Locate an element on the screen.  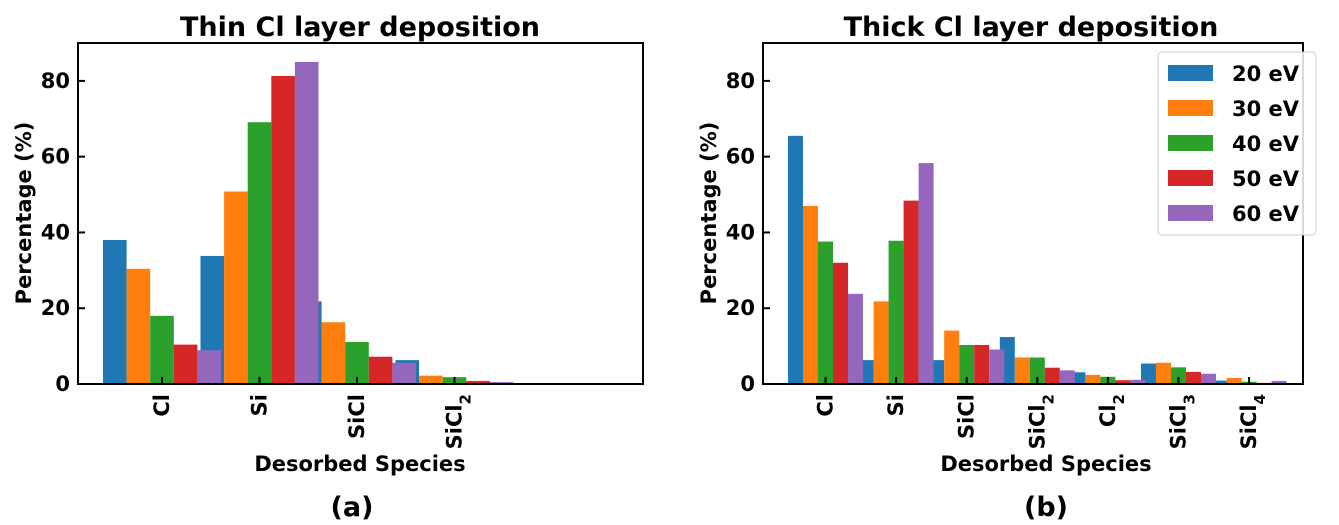
legend-label-30-ev: 30 eV is located at coordinates (1266, 109).